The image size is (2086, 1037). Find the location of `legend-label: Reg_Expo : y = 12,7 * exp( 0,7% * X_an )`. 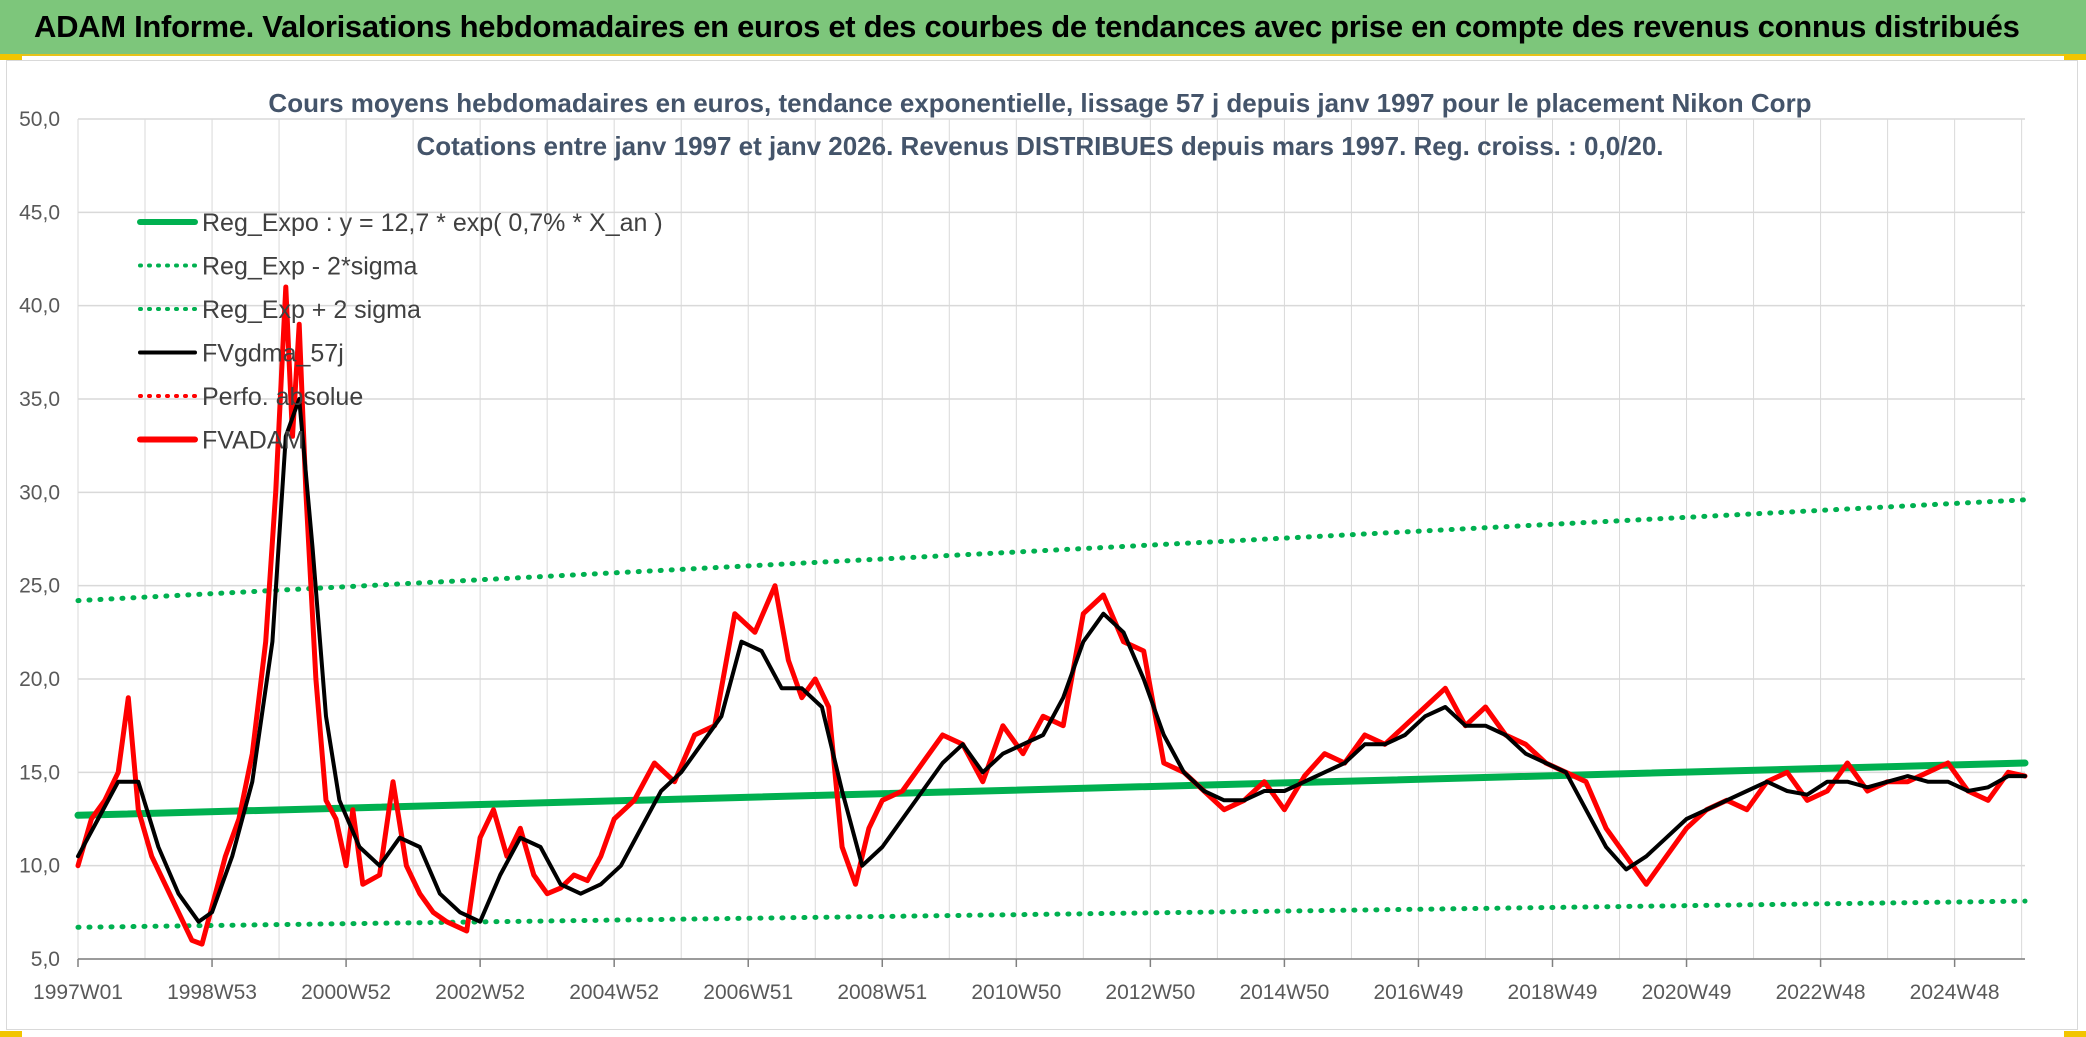

legend-label: Reg_Expo : y = 12,7 * exp( 0,7% * X_an ) is located at coordinates (432, 223).